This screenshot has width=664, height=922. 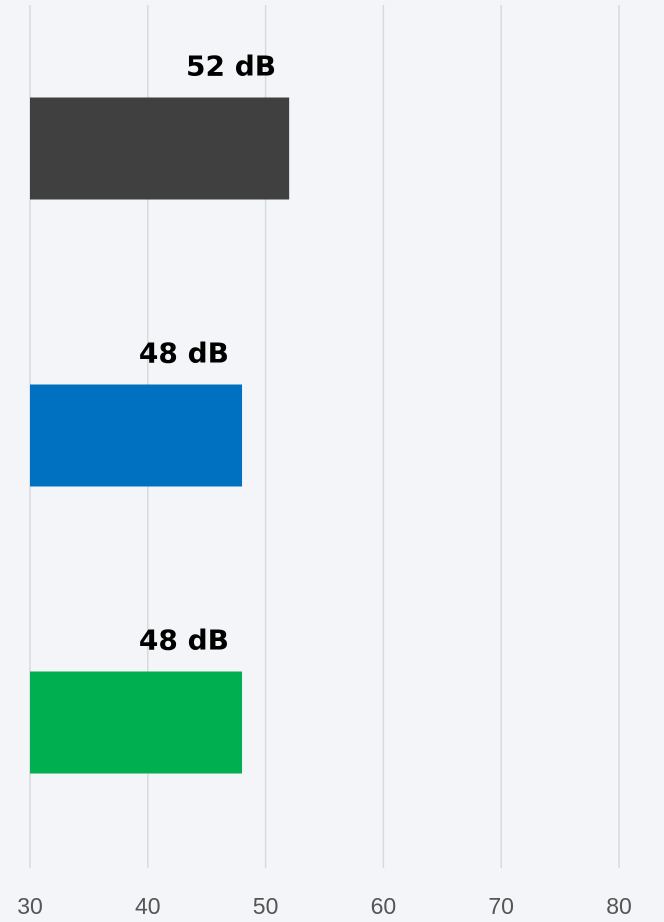 I want to click on value-label: 52 dB, so click(x=231, y=66).